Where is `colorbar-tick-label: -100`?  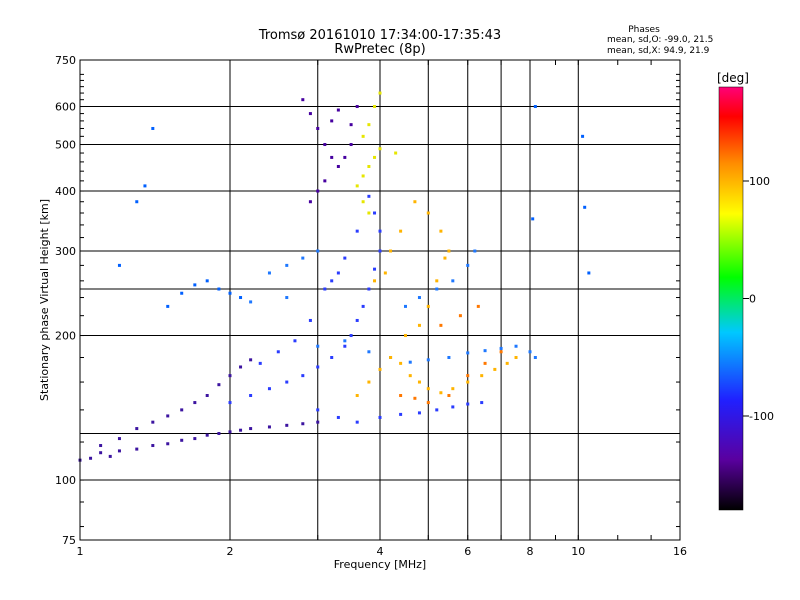
colorbar-tick-label: -100 is located at coordinates (761, 416).